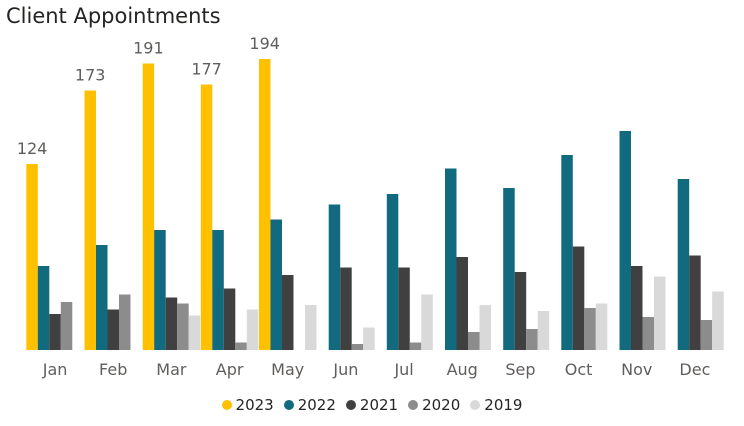  I want to click on bar-2020-sep, so click(532, 339).